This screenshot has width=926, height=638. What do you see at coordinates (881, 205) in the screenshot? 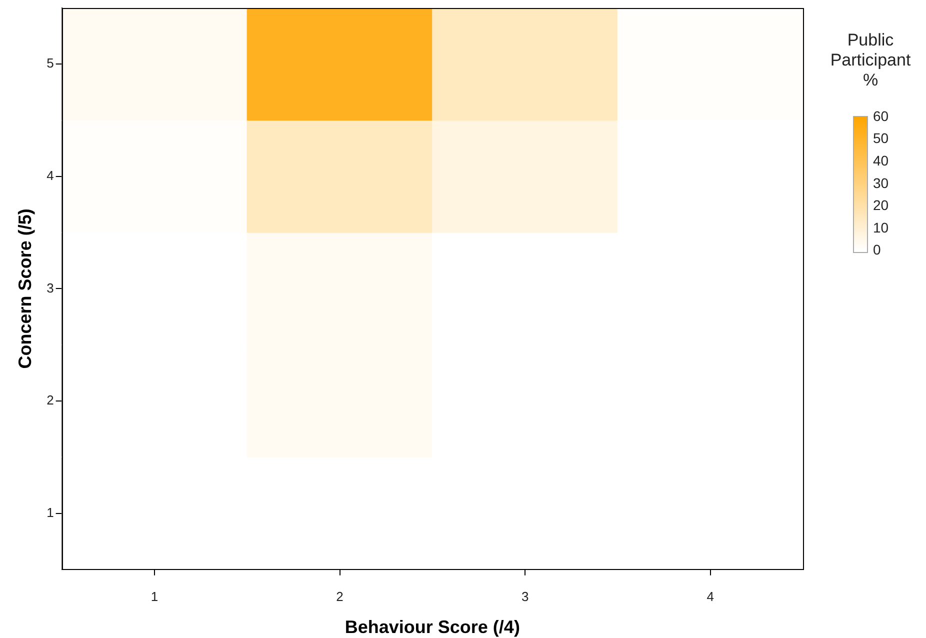
I see `color-bar-label: 20` at bounding box center [881, 205].